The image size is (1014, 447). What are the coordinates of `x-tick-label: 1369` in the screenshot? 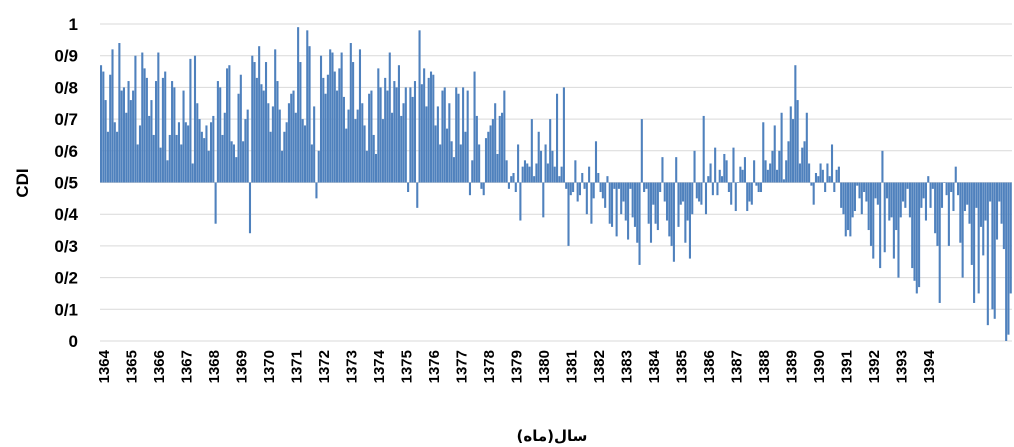 It's located at (241, 366).